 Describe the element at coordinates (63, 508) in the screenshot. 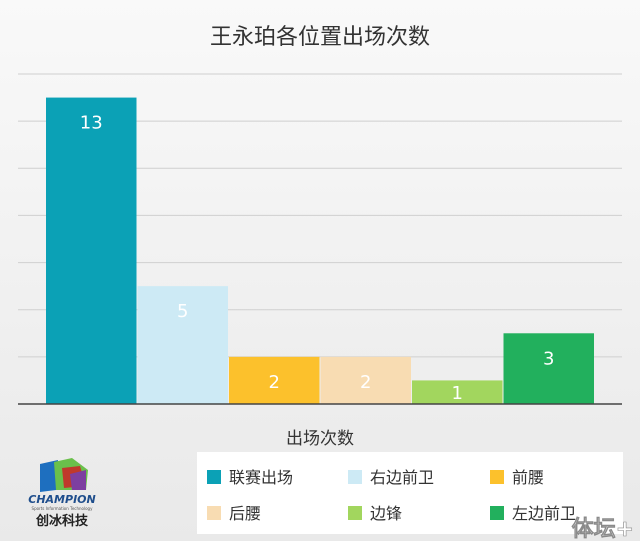

I see `logo-tagline: Sports Information Technology` at that location.